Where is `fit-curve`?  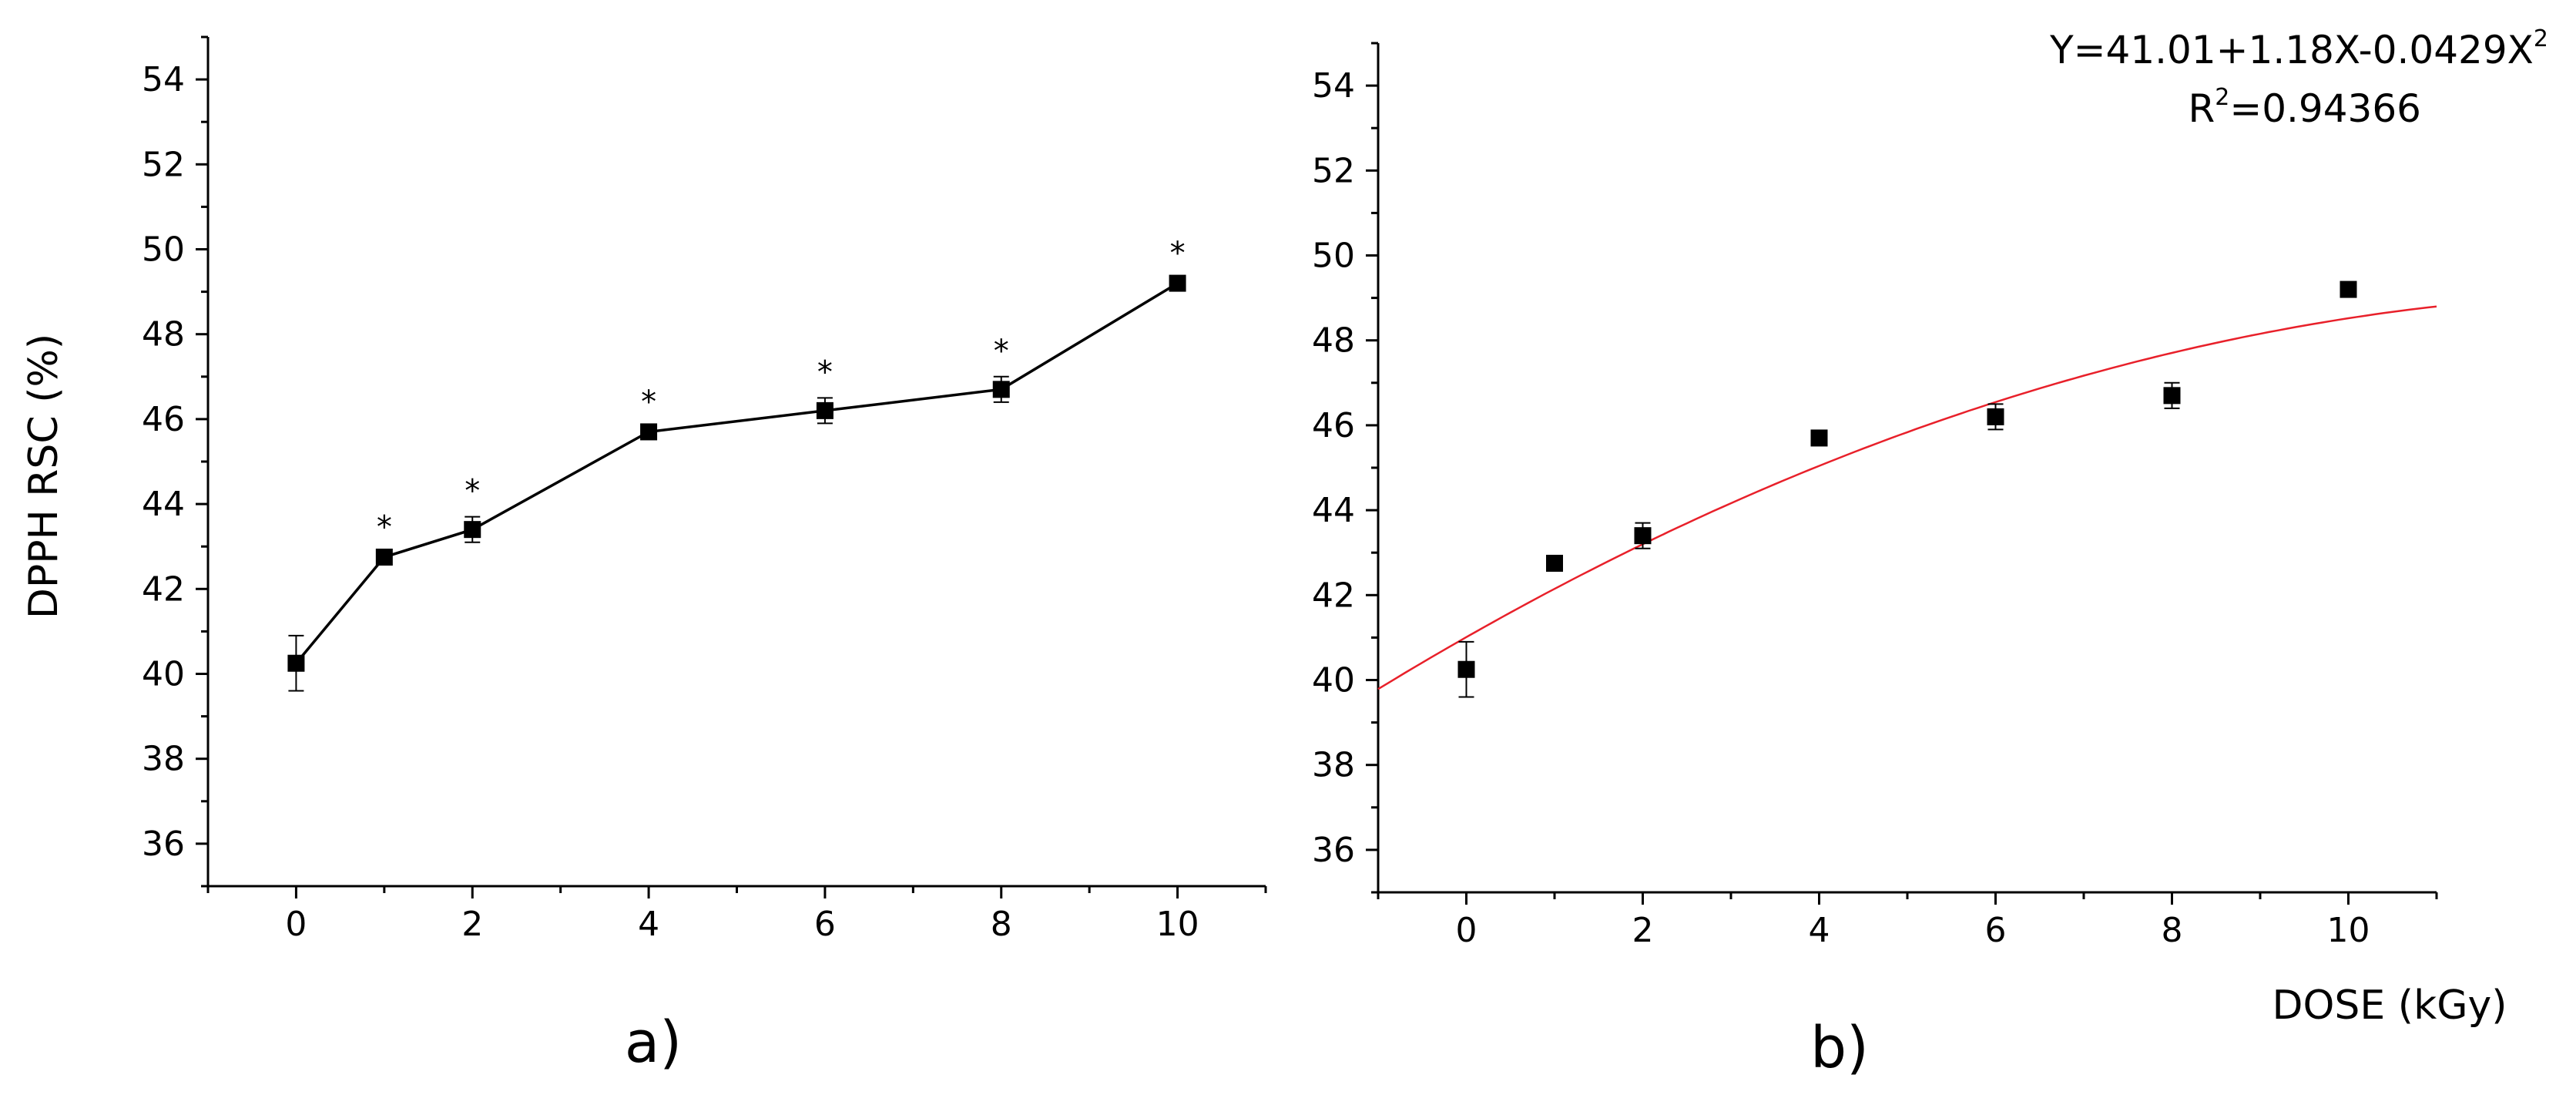
fit-curve is located at coordinates (1907, 498).